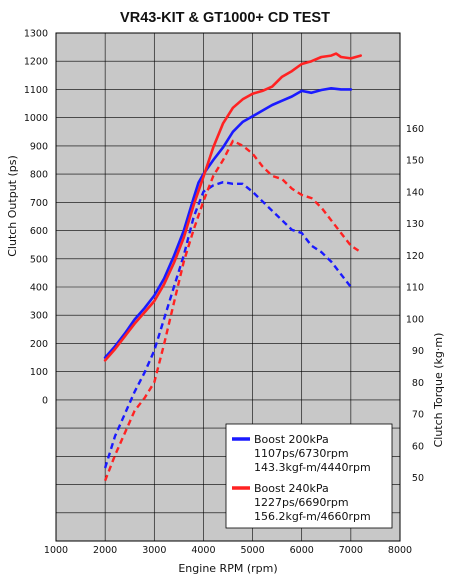 The width and height of the screenshot is (450, 582). Describe the element at coordinates (39, 259) in the screenshot. I see `y-left-tick-label: 500` at that location.